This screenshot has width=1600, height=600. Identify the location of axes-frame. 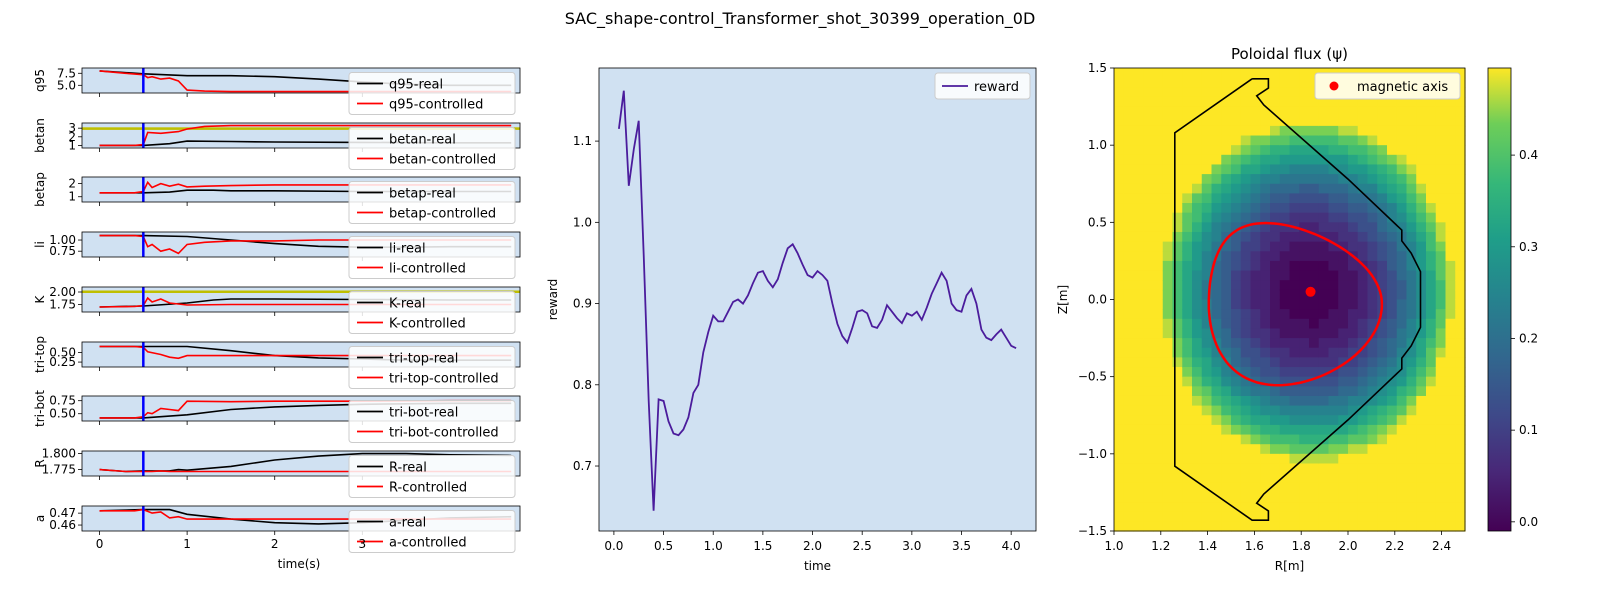
(301, 189).